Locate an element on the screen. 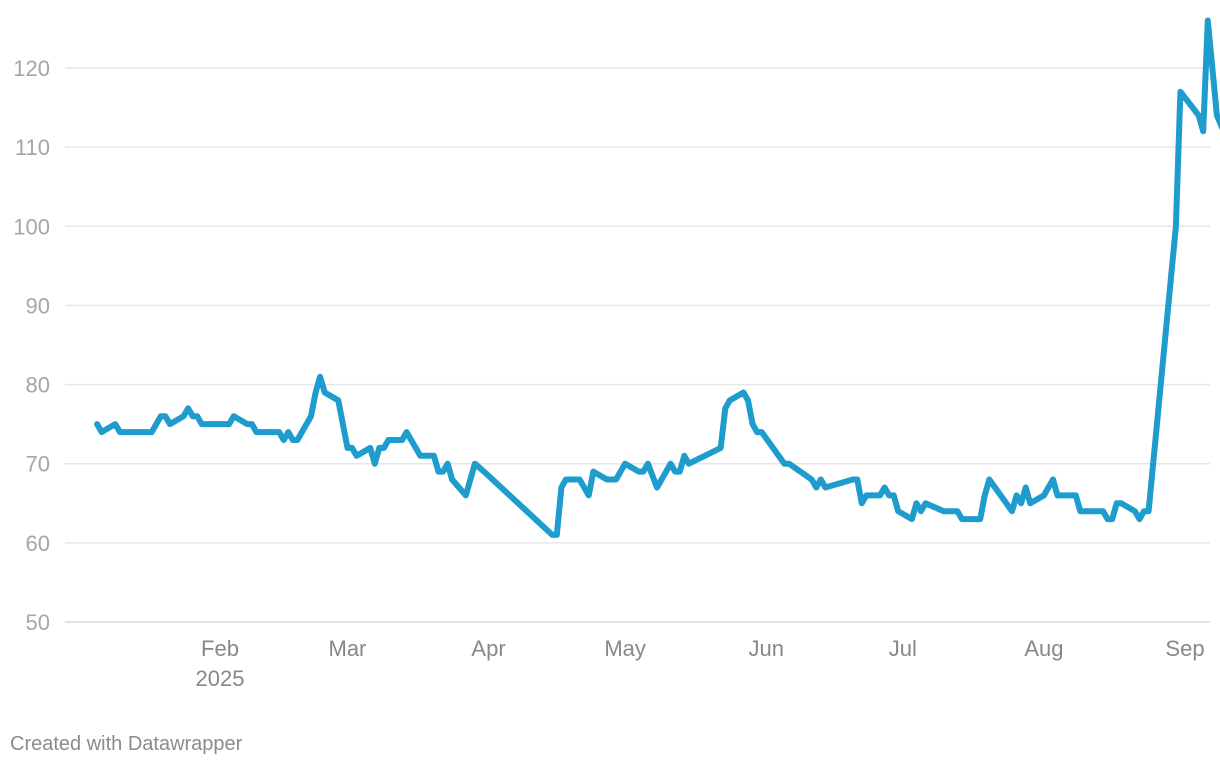 Image resolution: width=1220 pixels, height=768 pixels. y-tick-label: 80 is located at coordinates (38, 385).